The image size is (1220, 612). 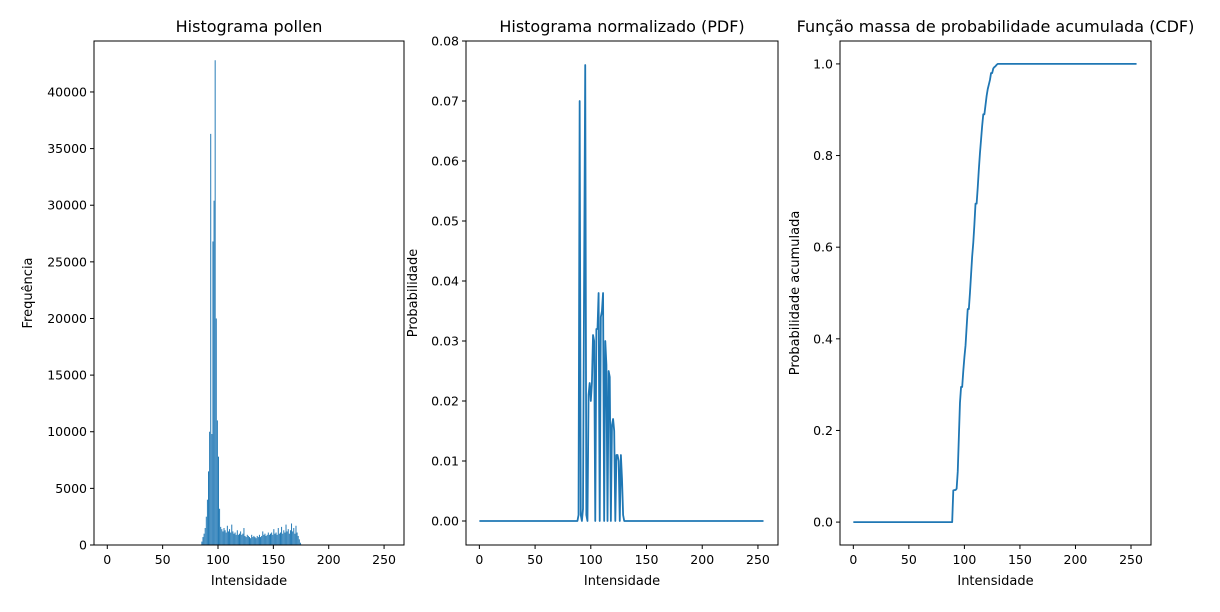 What do you see at coordinates (83, 545) in the screenshot?
I see `y-tick-label: 0` at bounding box center [83, 545].